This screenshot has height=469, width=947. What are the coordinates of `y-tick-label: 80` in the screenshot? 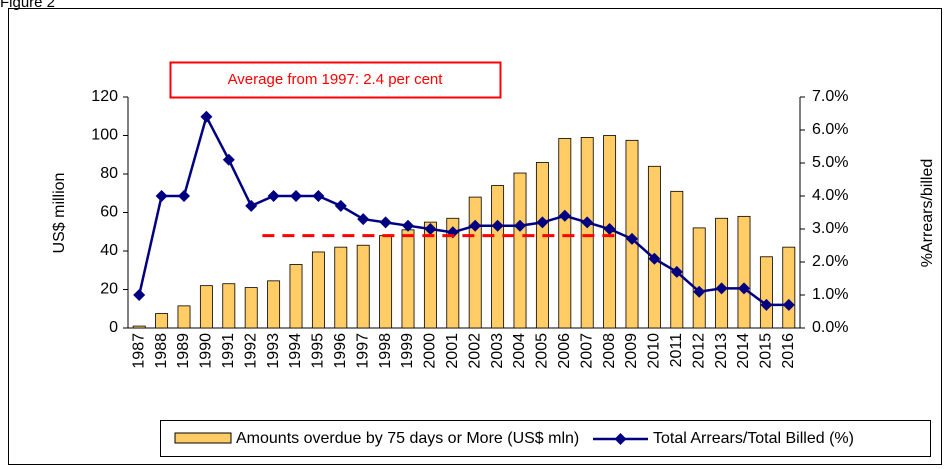 It's located at (109, 173).